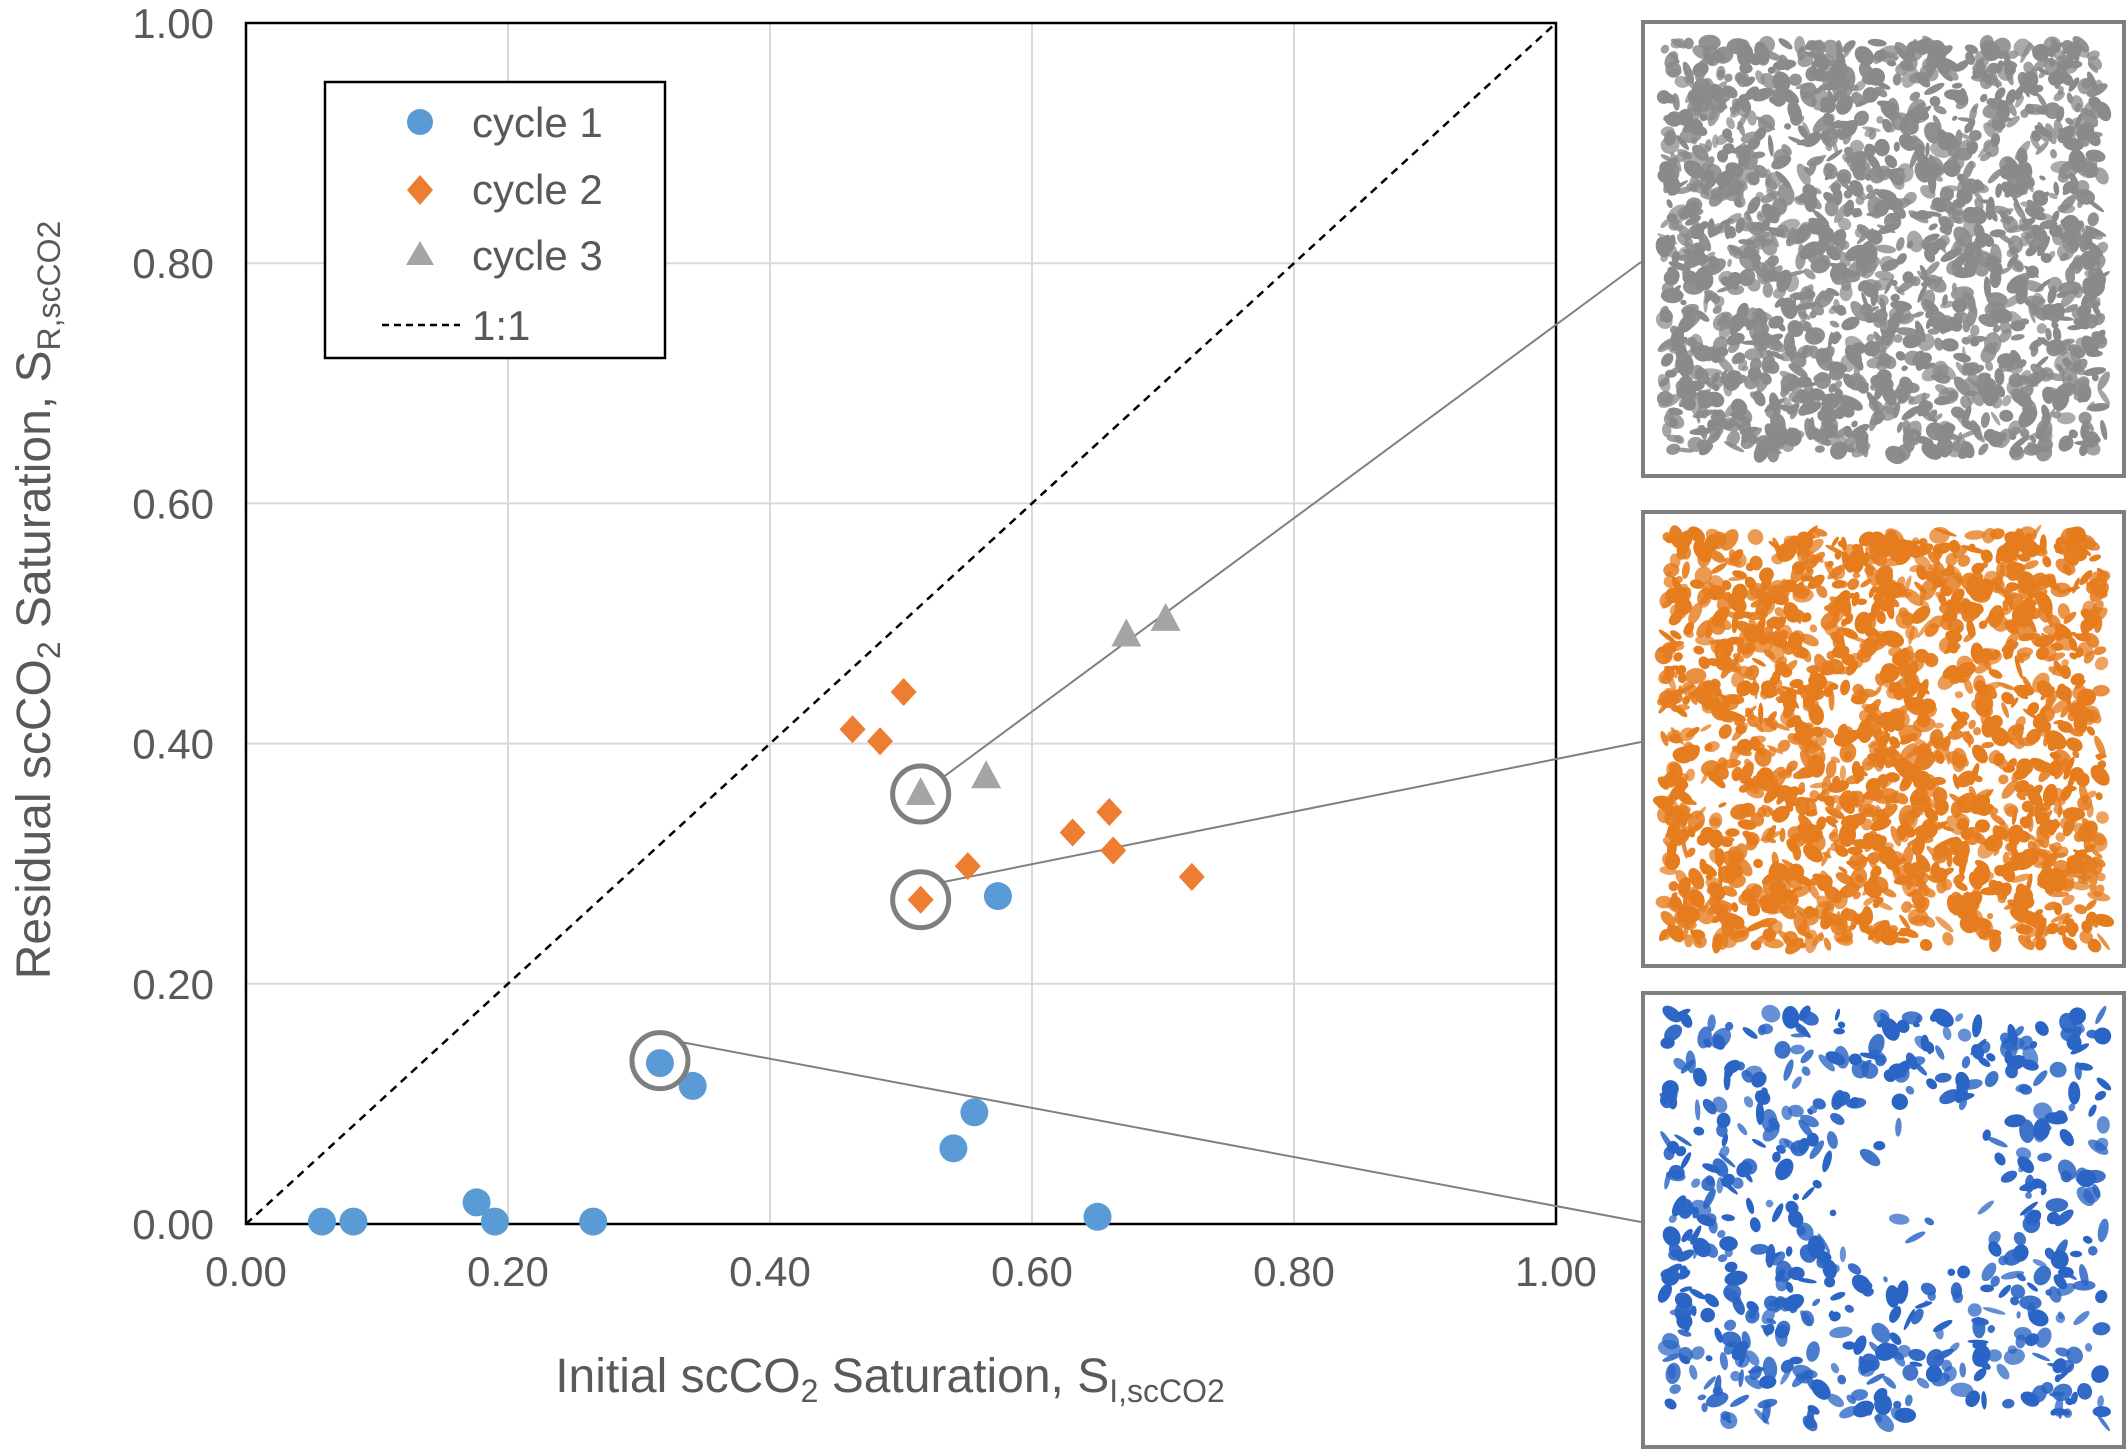  I want to click on highlight-circles, so click(790, 927).